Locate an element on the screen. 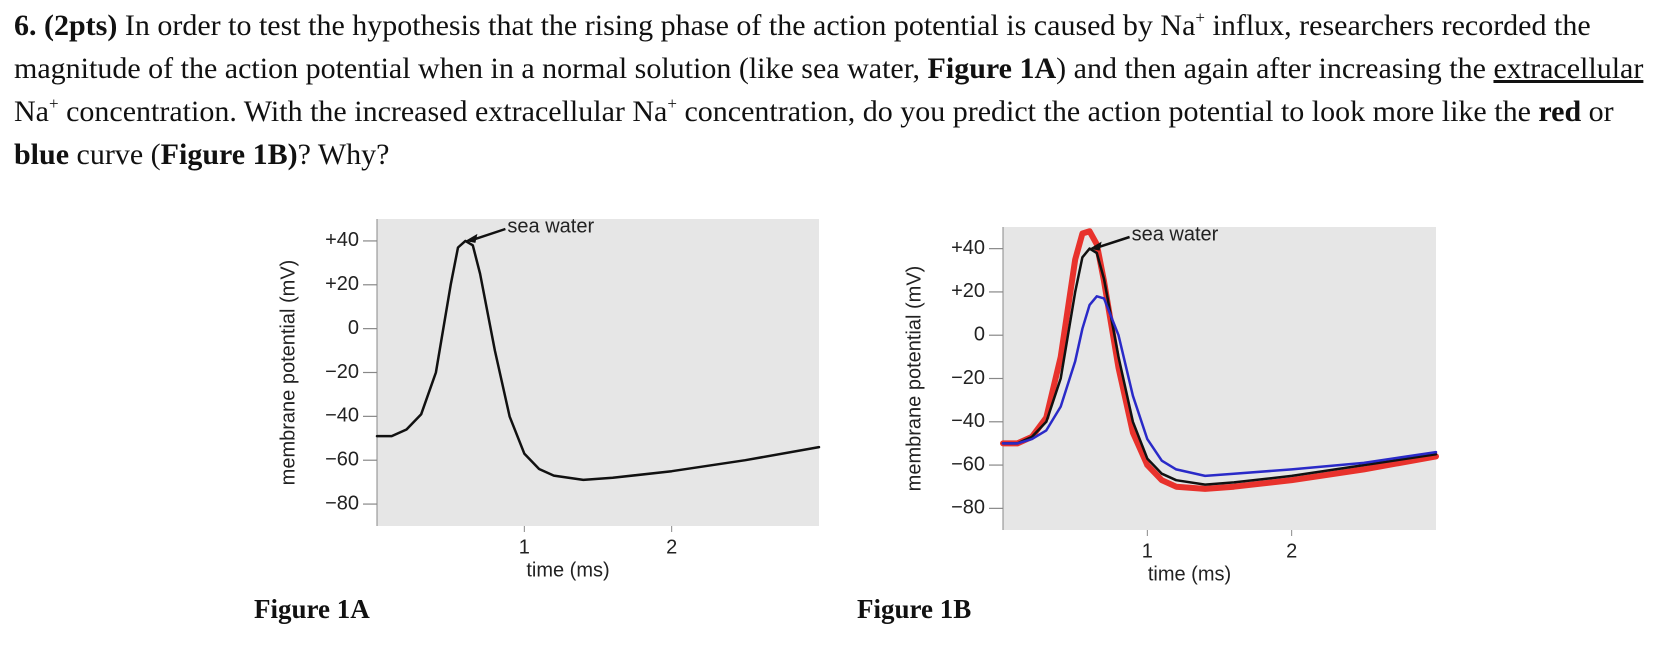 The width and height of the screenshot is (1678, 653). question-run: Na is located at coordinates (31, 111).